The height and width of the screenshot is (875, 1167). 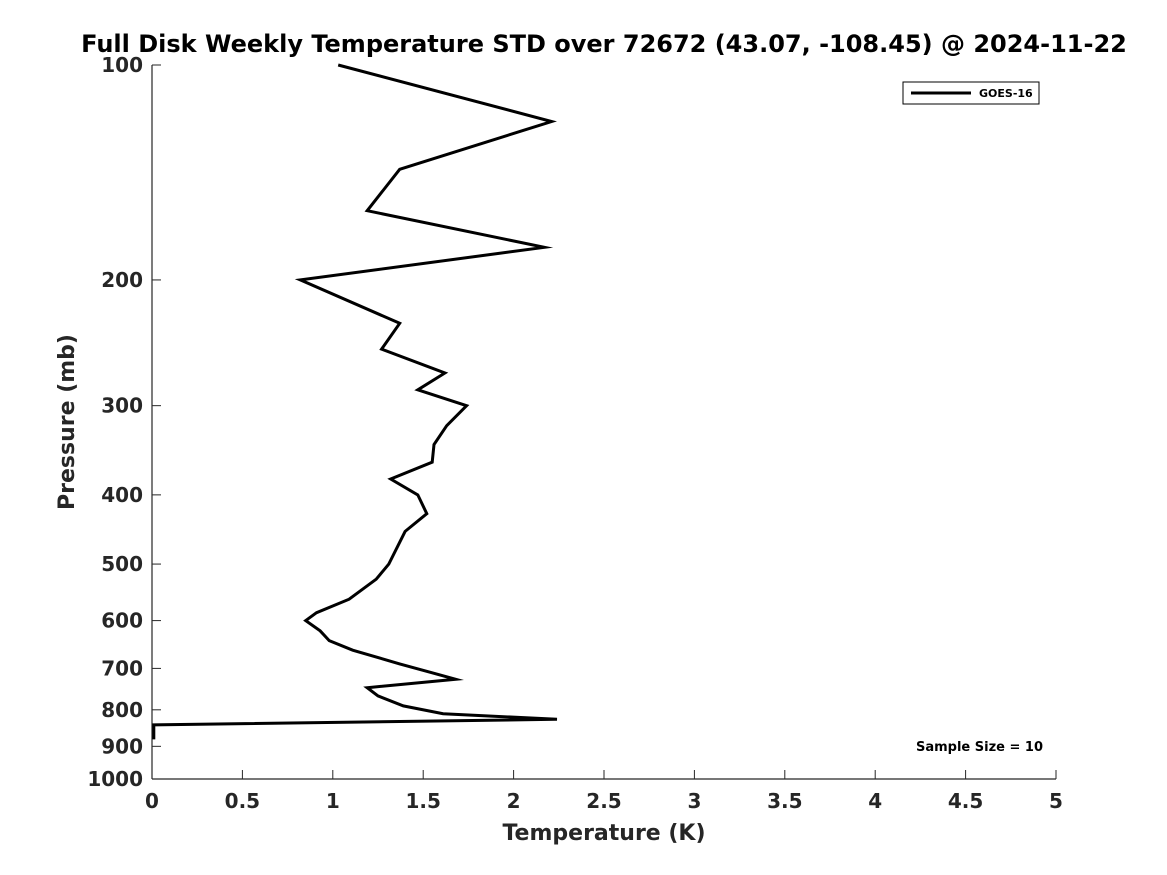 What do you see at coordinates (514, 801) in the screenshot?
I see `x-tick-label: 2` at bounding box center [514, 801].